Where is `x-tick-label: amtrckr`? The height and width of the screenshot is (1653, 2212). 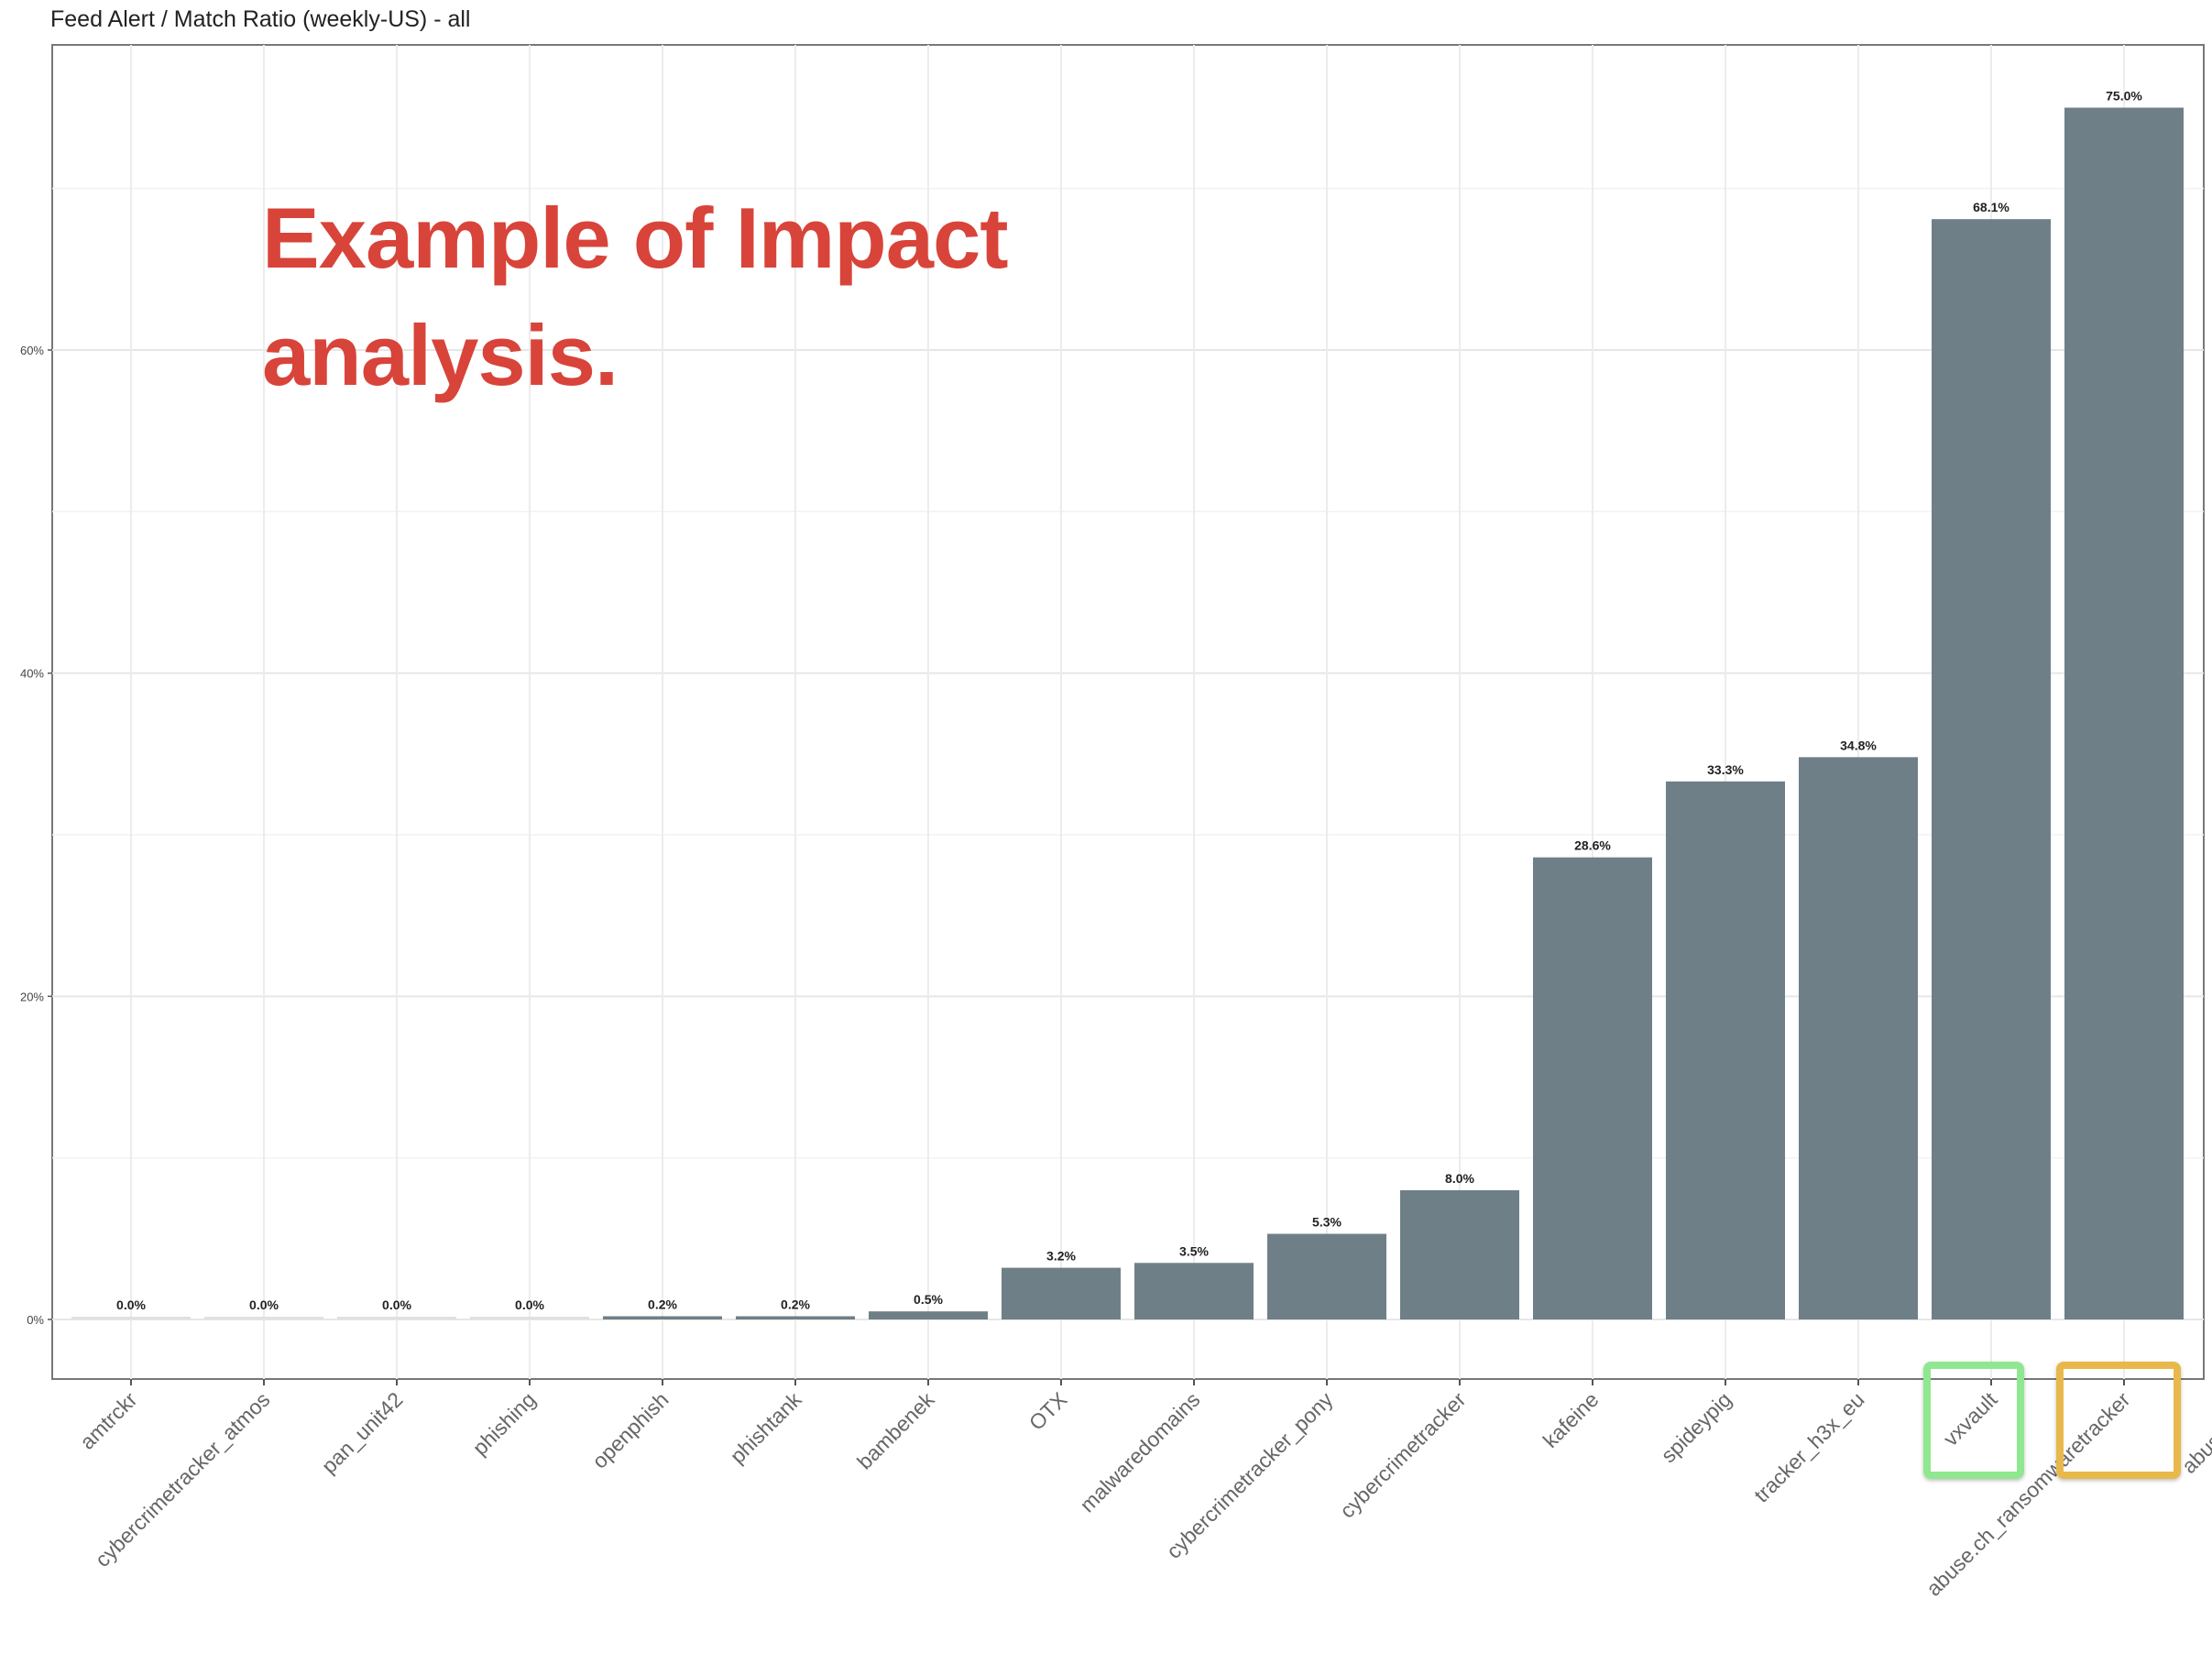 x-tick-label: amtrckr is located at coordinates (108, 1420).